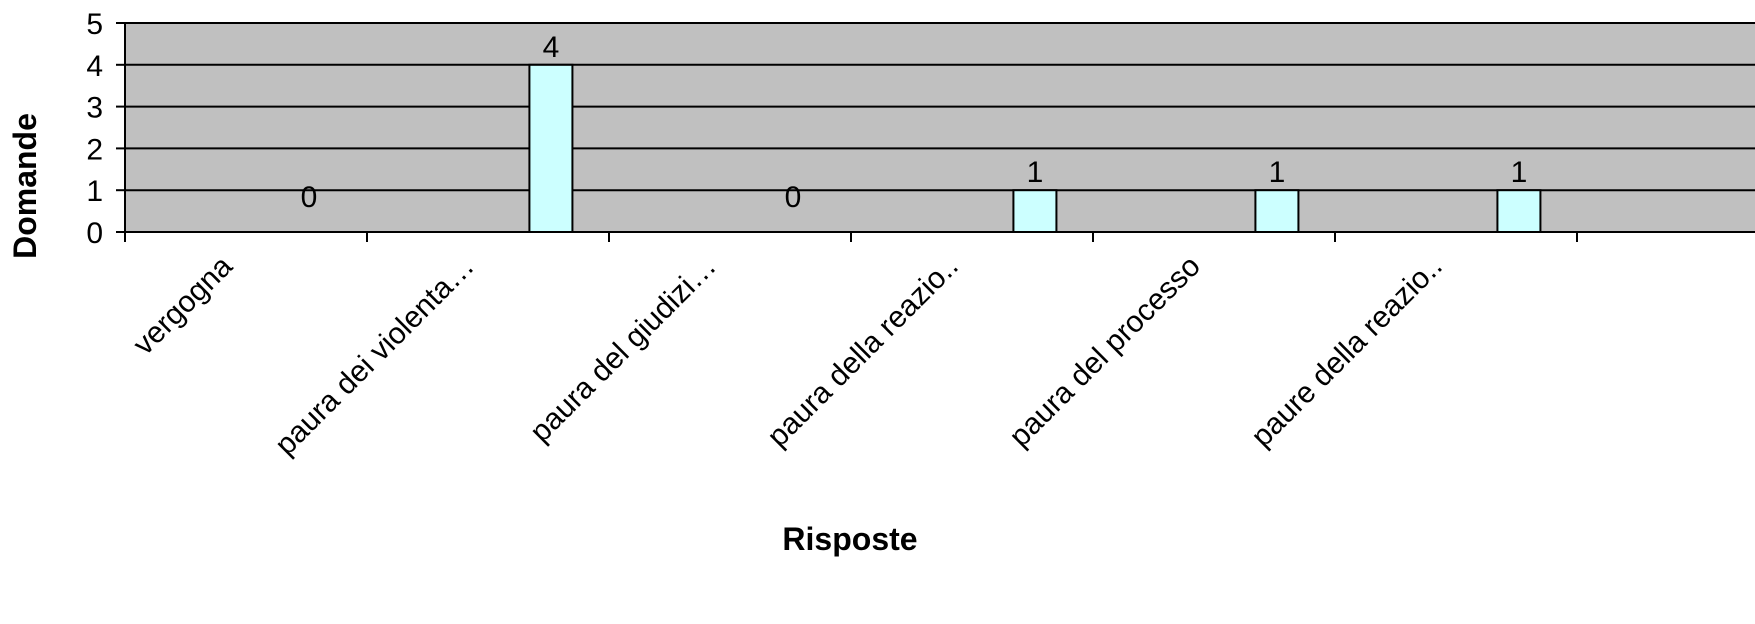 The image size is (1755, 624). Describe the element at coordinates (25, 186) in the screenshot. I see `y-axis-title: Domande` at that location.